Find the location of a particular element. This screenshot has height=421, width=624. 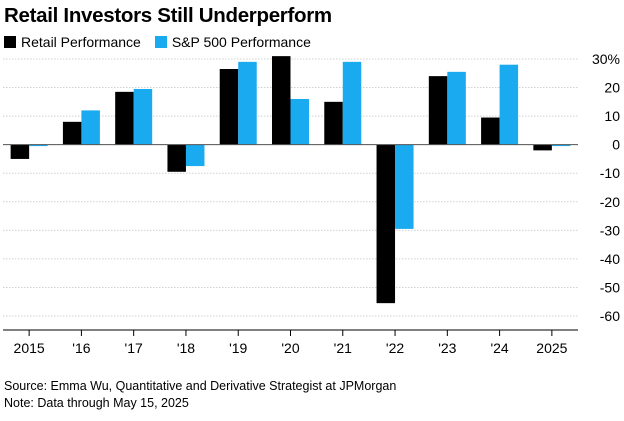

x-tick-label: '16 is located at coordinates (81, 348).